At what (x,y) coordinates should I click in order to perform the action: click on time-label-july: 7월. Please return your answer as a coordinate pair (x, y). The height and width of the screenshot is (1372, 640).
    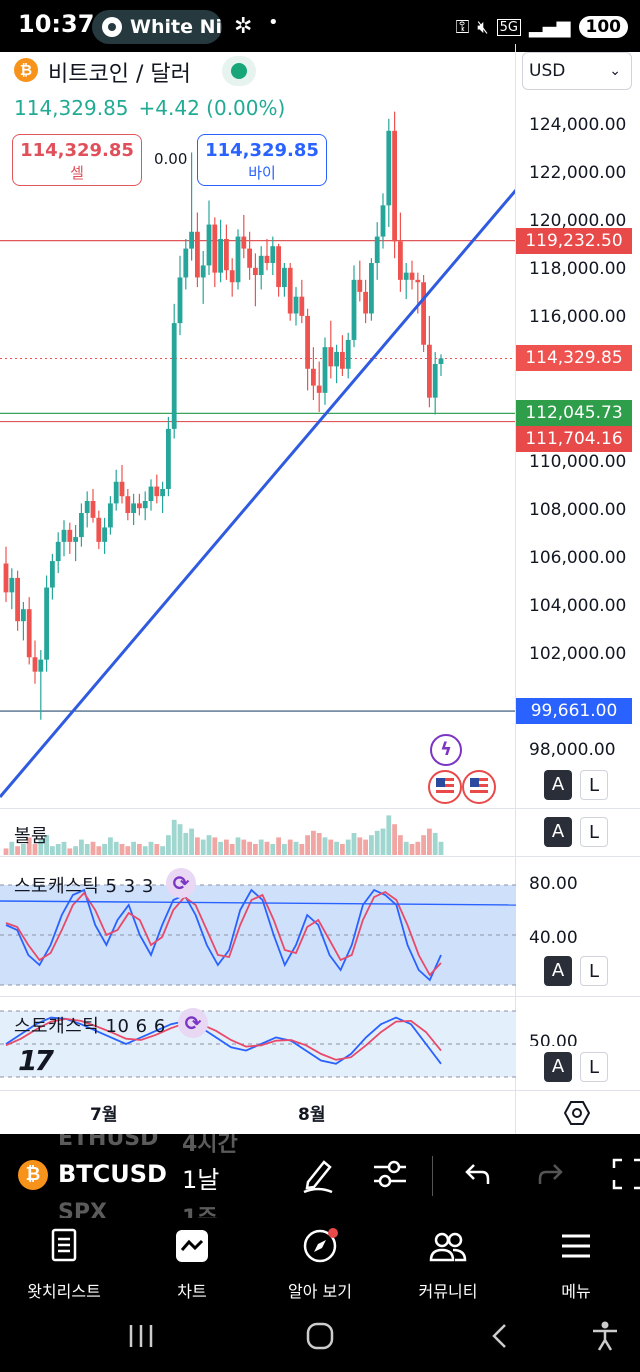
    Looking at the image, I should click on (104, 1115).